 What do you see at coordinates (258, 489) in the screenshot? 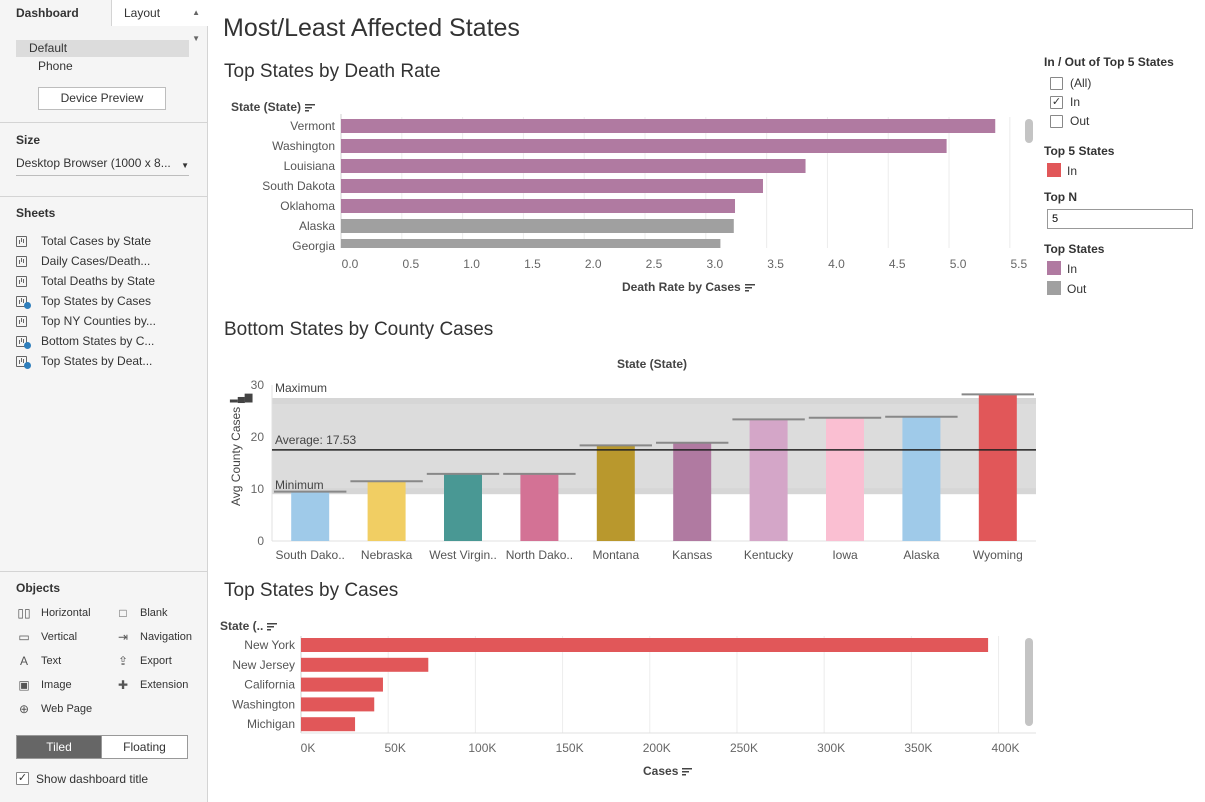
I see `y-tick-label: 10` at bounding box center [258, 489].